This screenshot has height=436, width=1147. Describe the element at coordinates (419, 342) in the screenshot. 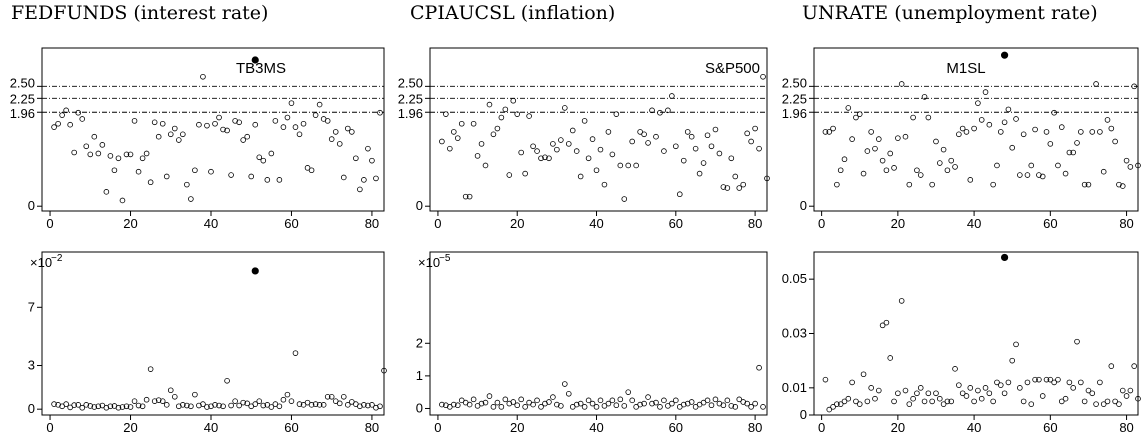

I see `y-tick-label: 2` at that location.